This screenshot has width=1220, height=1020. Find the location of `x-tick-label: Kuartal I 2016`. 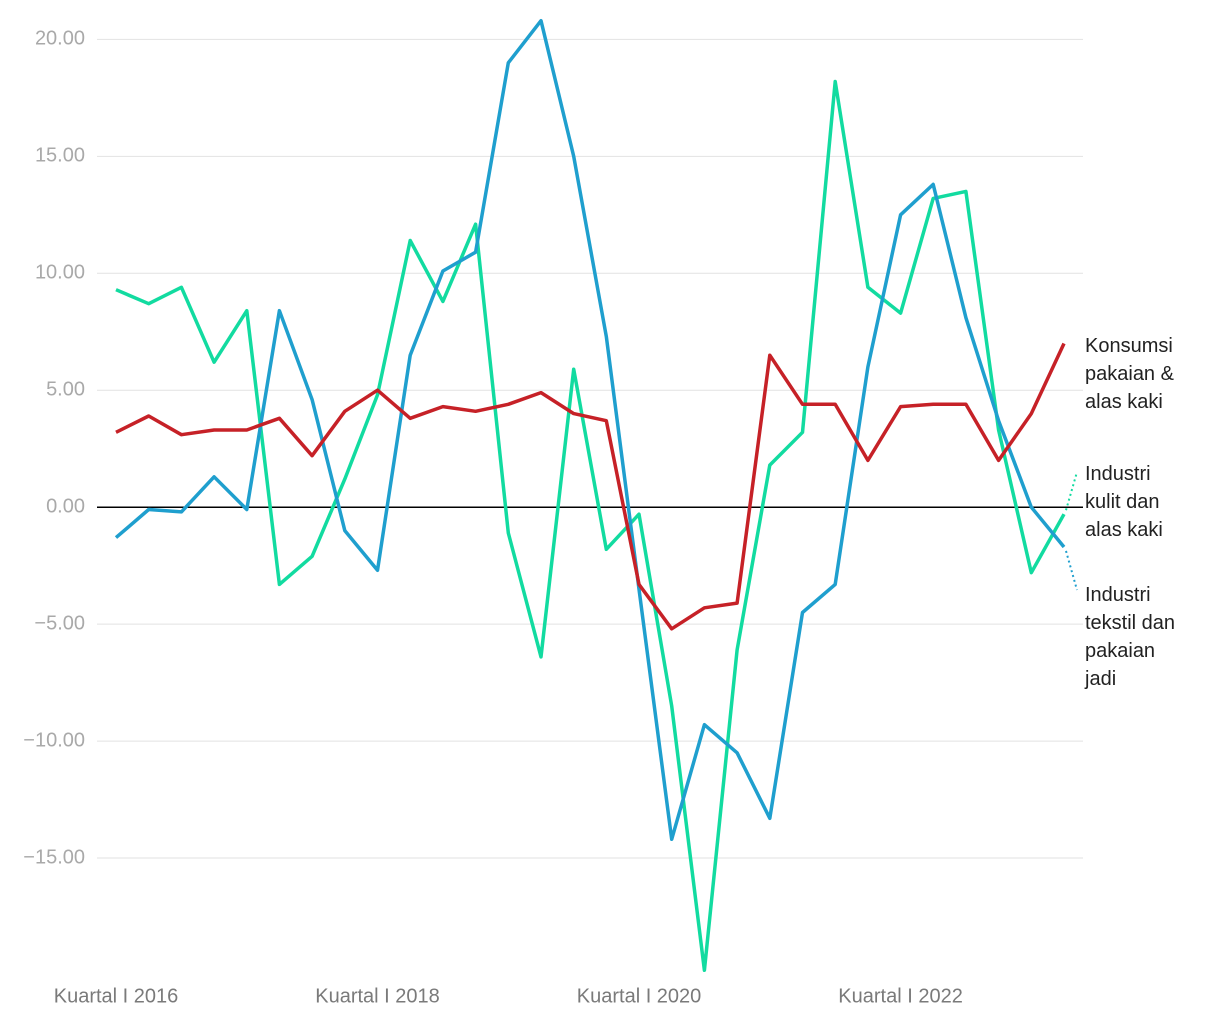

x-tick-label: Kuartal I 2016 is located at coordinates (116, 996).